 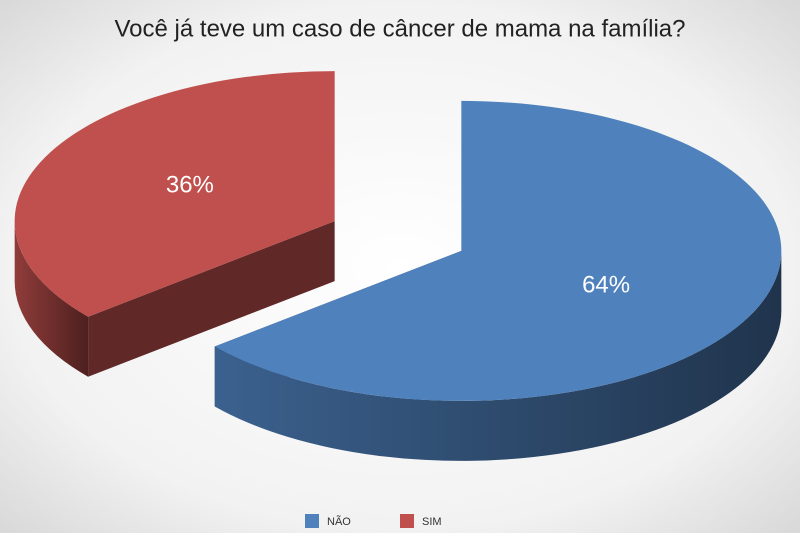 What do you see at coordinates (606, 284) in the screenshot?
I see `data-label: 64%` at bounding box center [606, 284].